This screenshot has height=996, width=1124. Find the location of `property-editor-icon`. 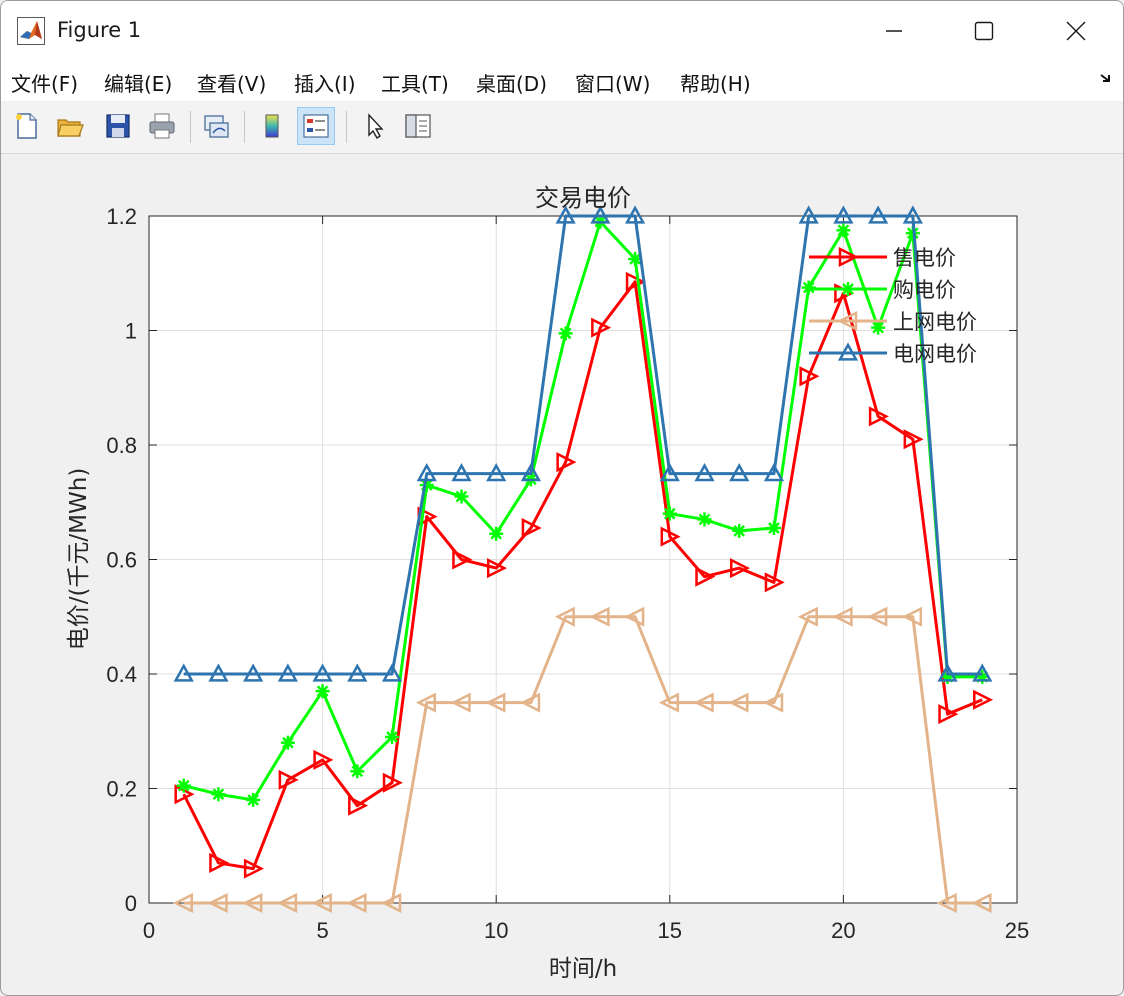

property-editor-icon is located at coordinates (418, 126).